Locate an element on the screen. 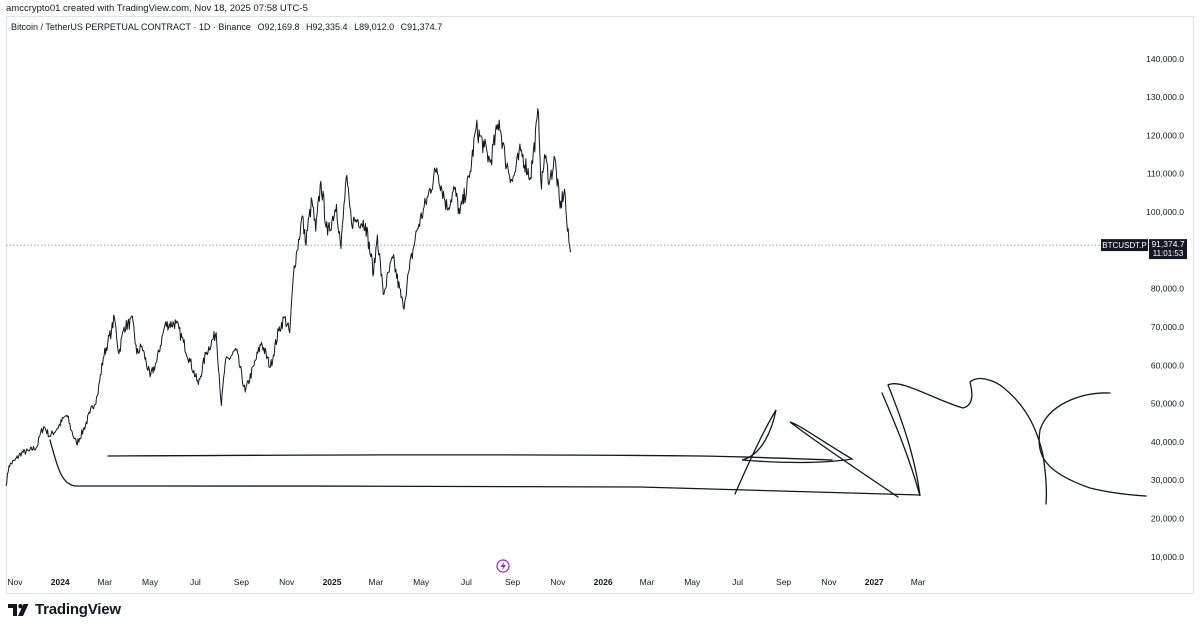  drawing-letter-c is located at coordinates (1092, 444).